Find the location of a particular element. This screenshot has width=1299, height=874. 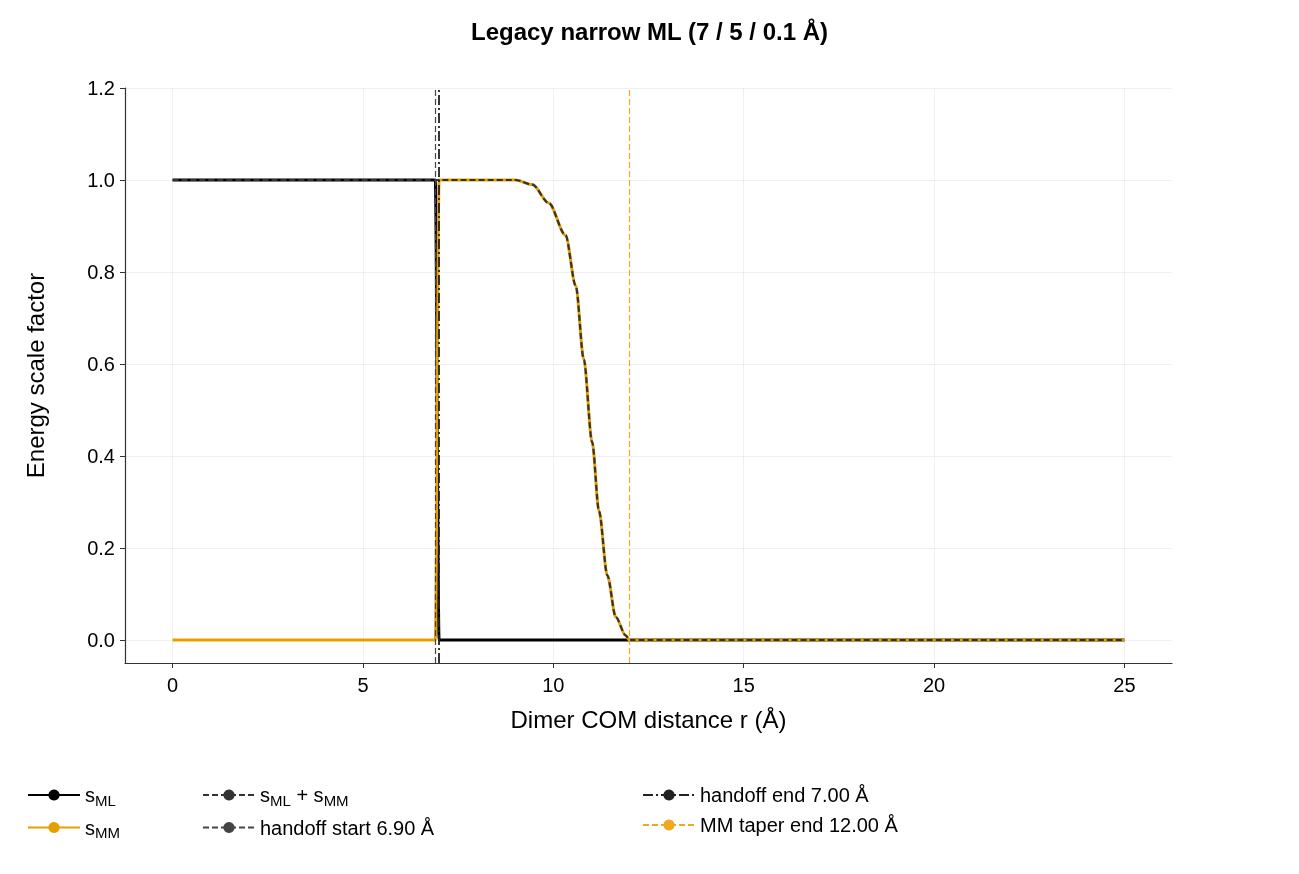

x-tick-label: 25 is located at coordinates (1124, 685).